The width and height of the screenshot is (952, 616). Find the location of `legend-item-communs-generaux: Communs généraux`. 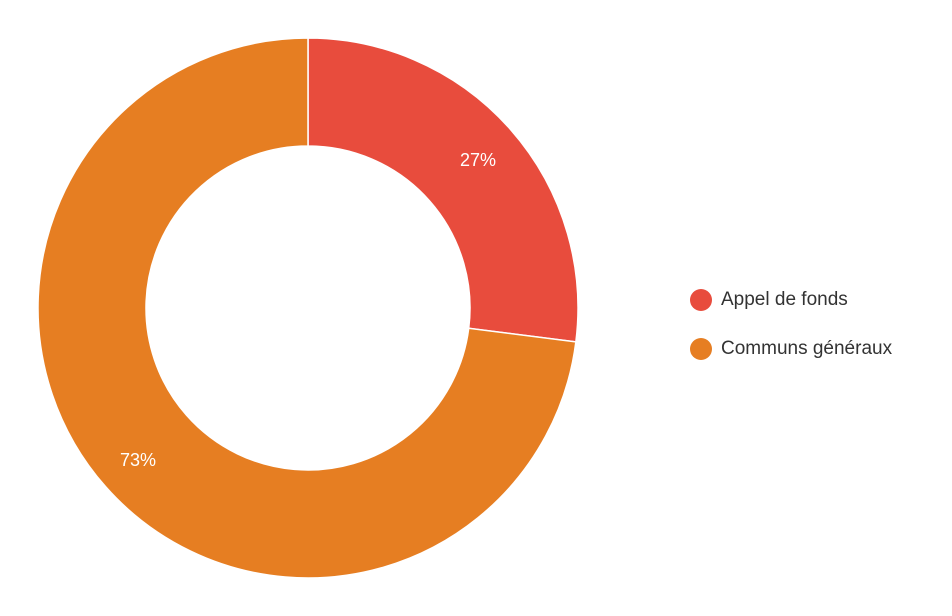

legend-item-communs-generaux: Communs généraux is located at coordinates (791, 348).